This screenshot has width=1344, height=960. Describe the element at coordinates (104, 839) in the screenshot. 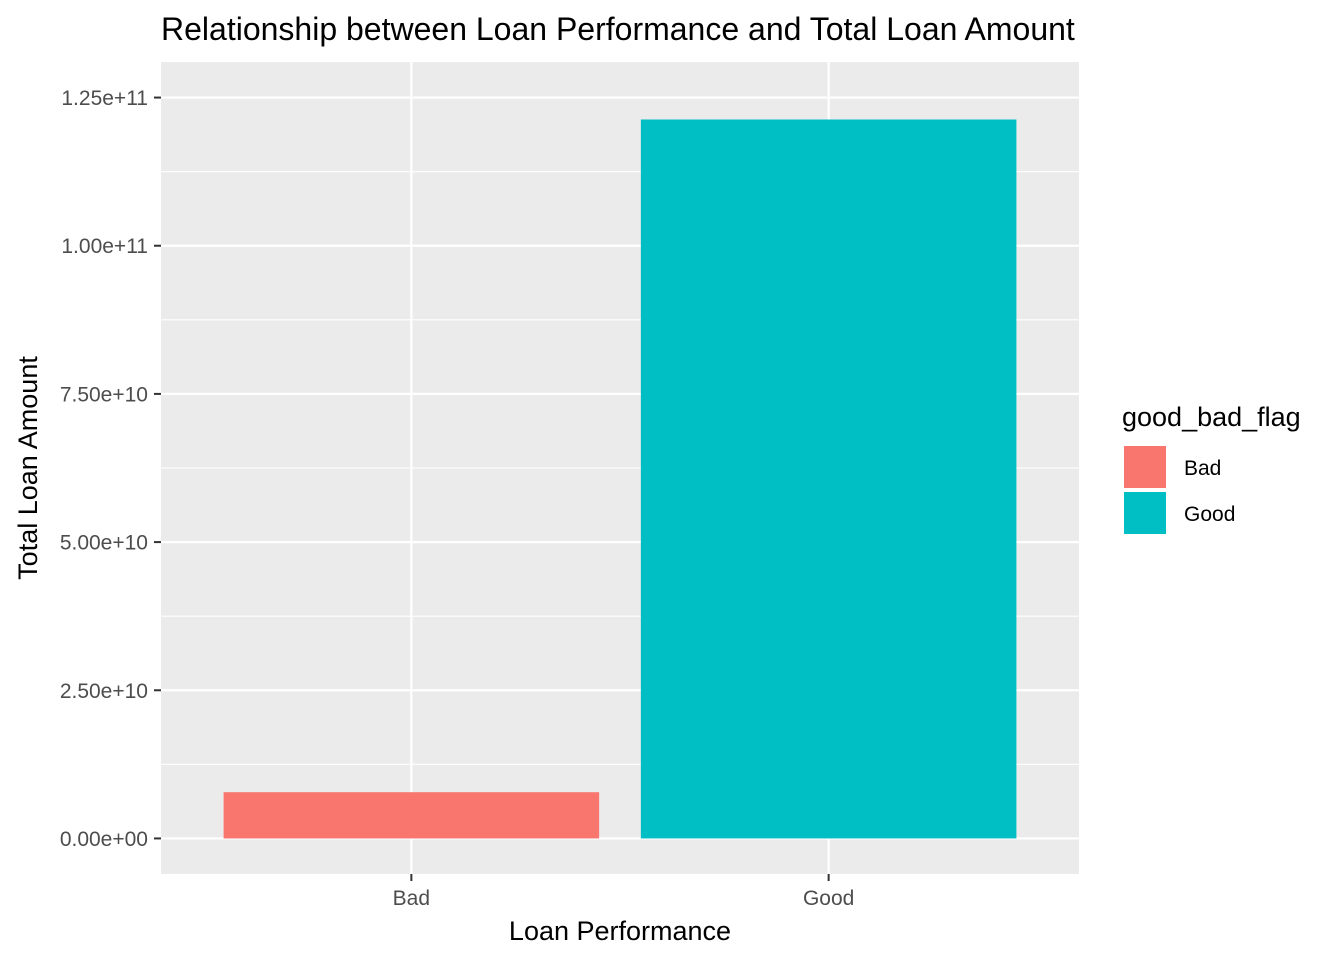

I see `y-tick-label: 0.00e+00` at that location.